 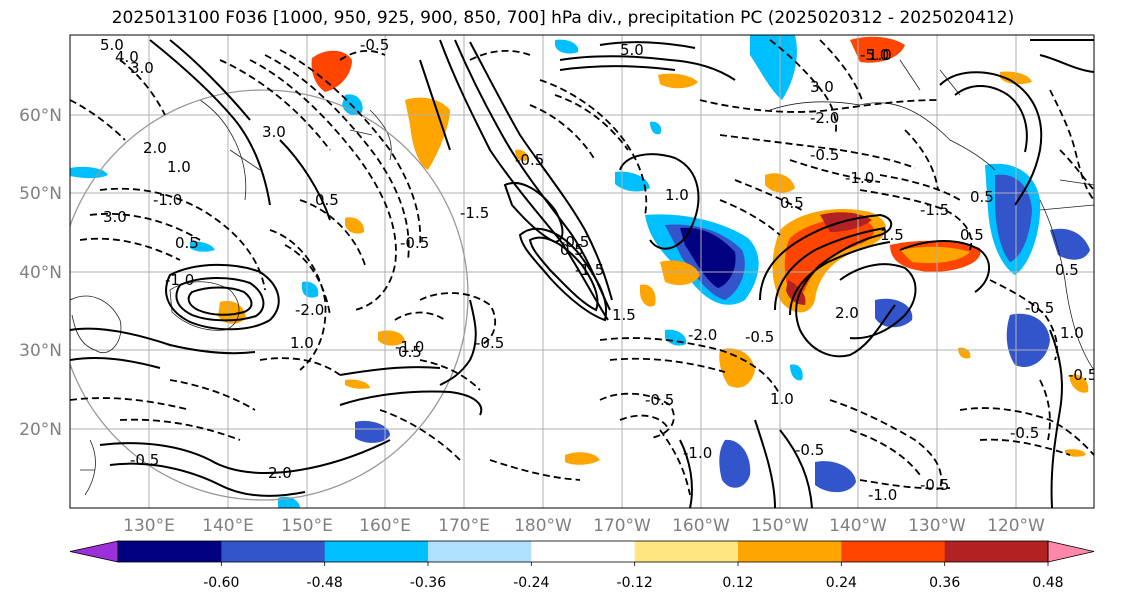 I want to click on lon-label: 140°E, so click(x=228, y=526).